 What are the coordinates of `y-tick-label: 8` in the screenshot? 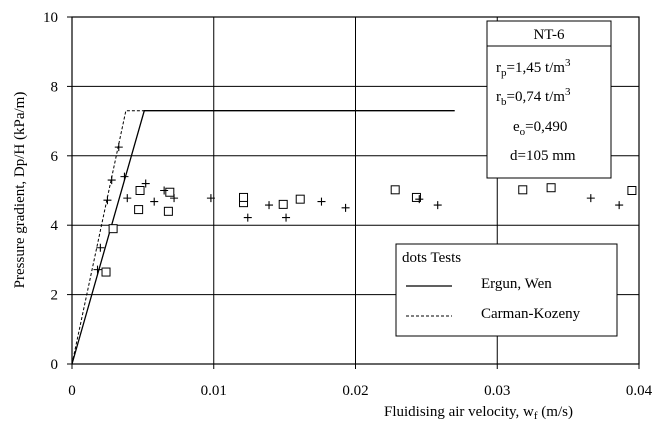 It's located at (55, 87).